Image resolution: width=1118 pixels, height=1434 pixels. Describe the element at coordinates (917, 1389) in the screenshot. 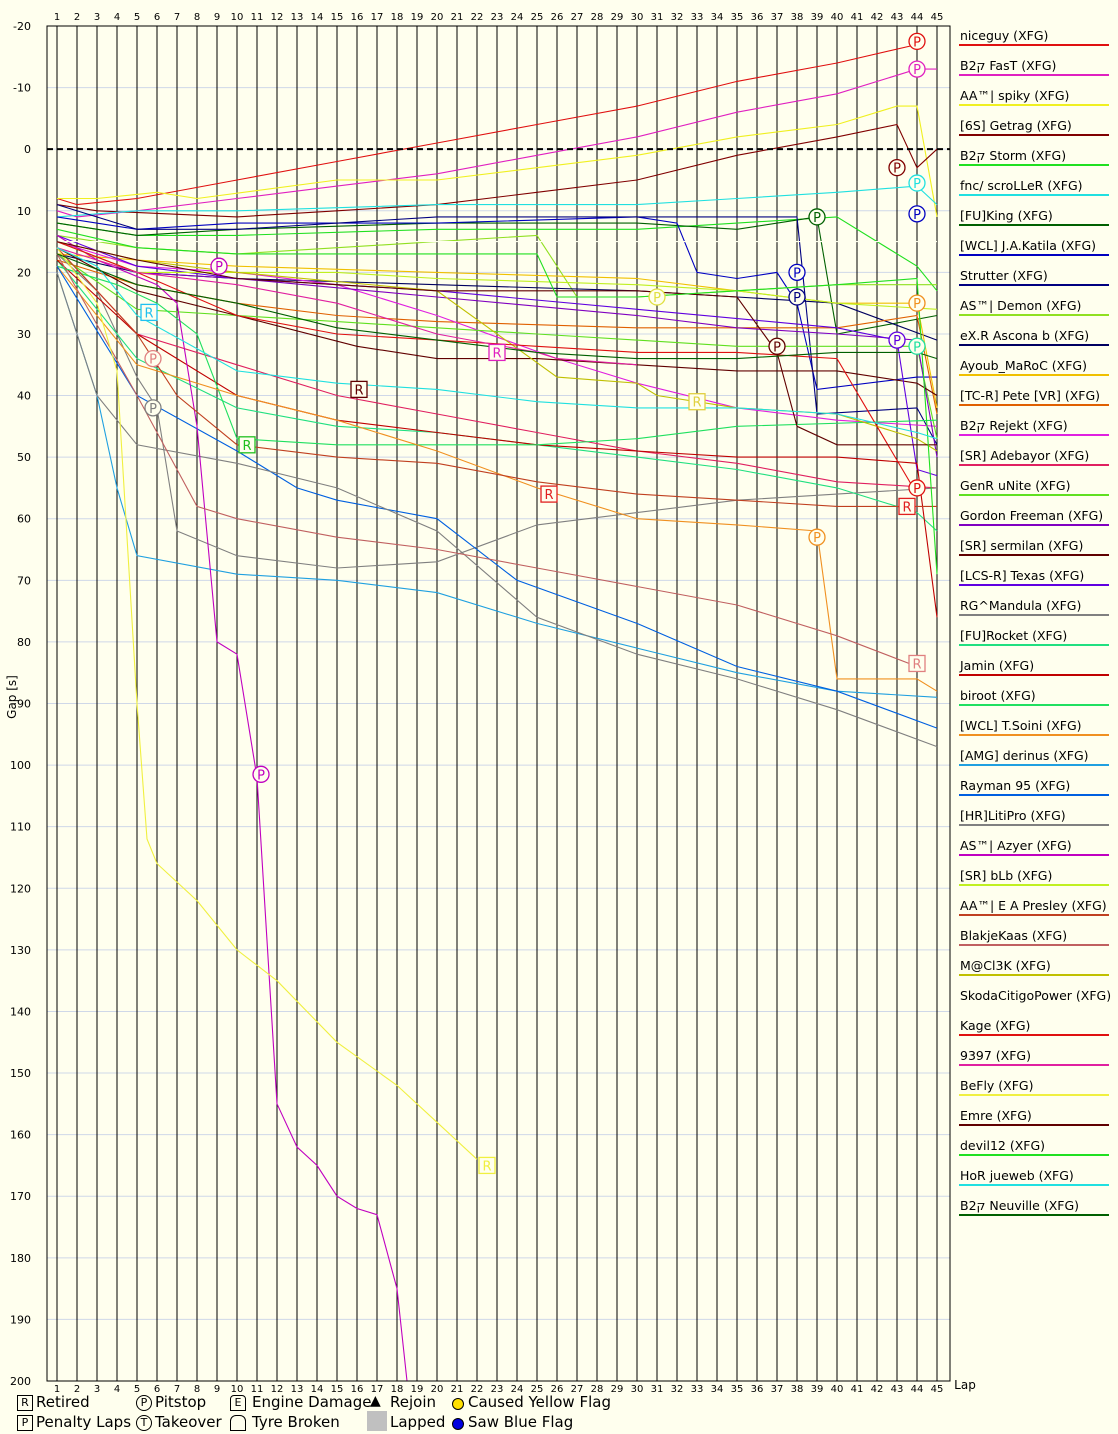

I see `x-tick-label-bottom: 44` at that location.